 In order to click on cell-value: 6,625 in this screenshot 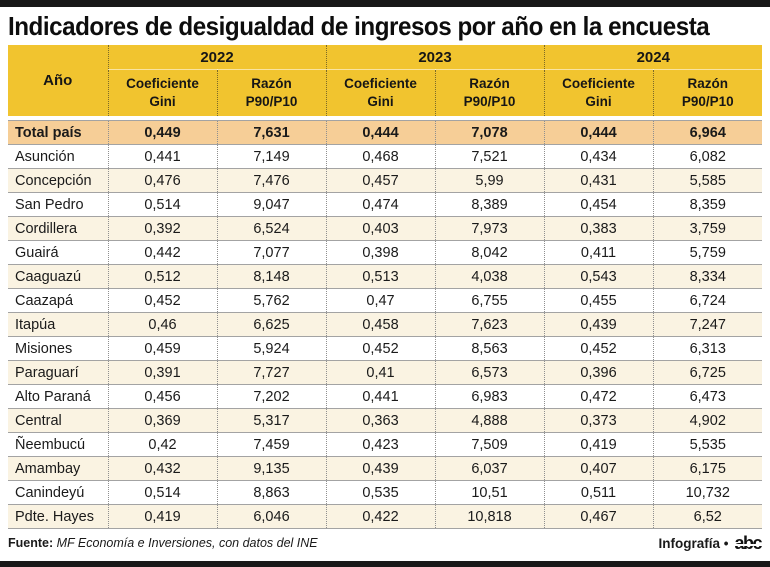, I will do `click(271, 324)`.